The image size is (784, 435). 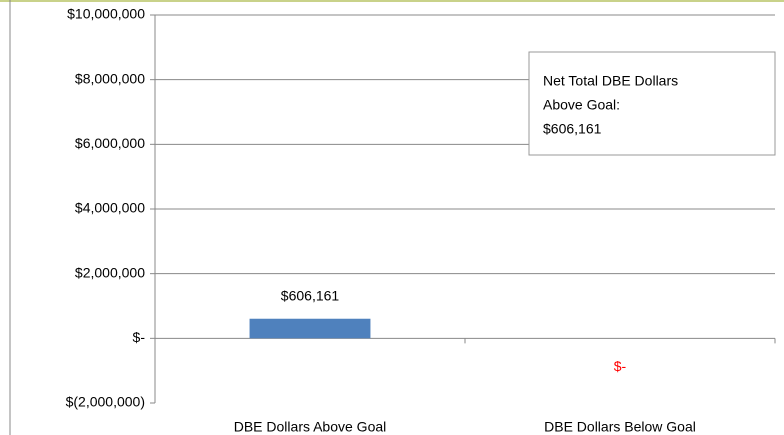 I want to click on x-tick-label: DBE Dollars Above Goal, so click(x=310, y=427).